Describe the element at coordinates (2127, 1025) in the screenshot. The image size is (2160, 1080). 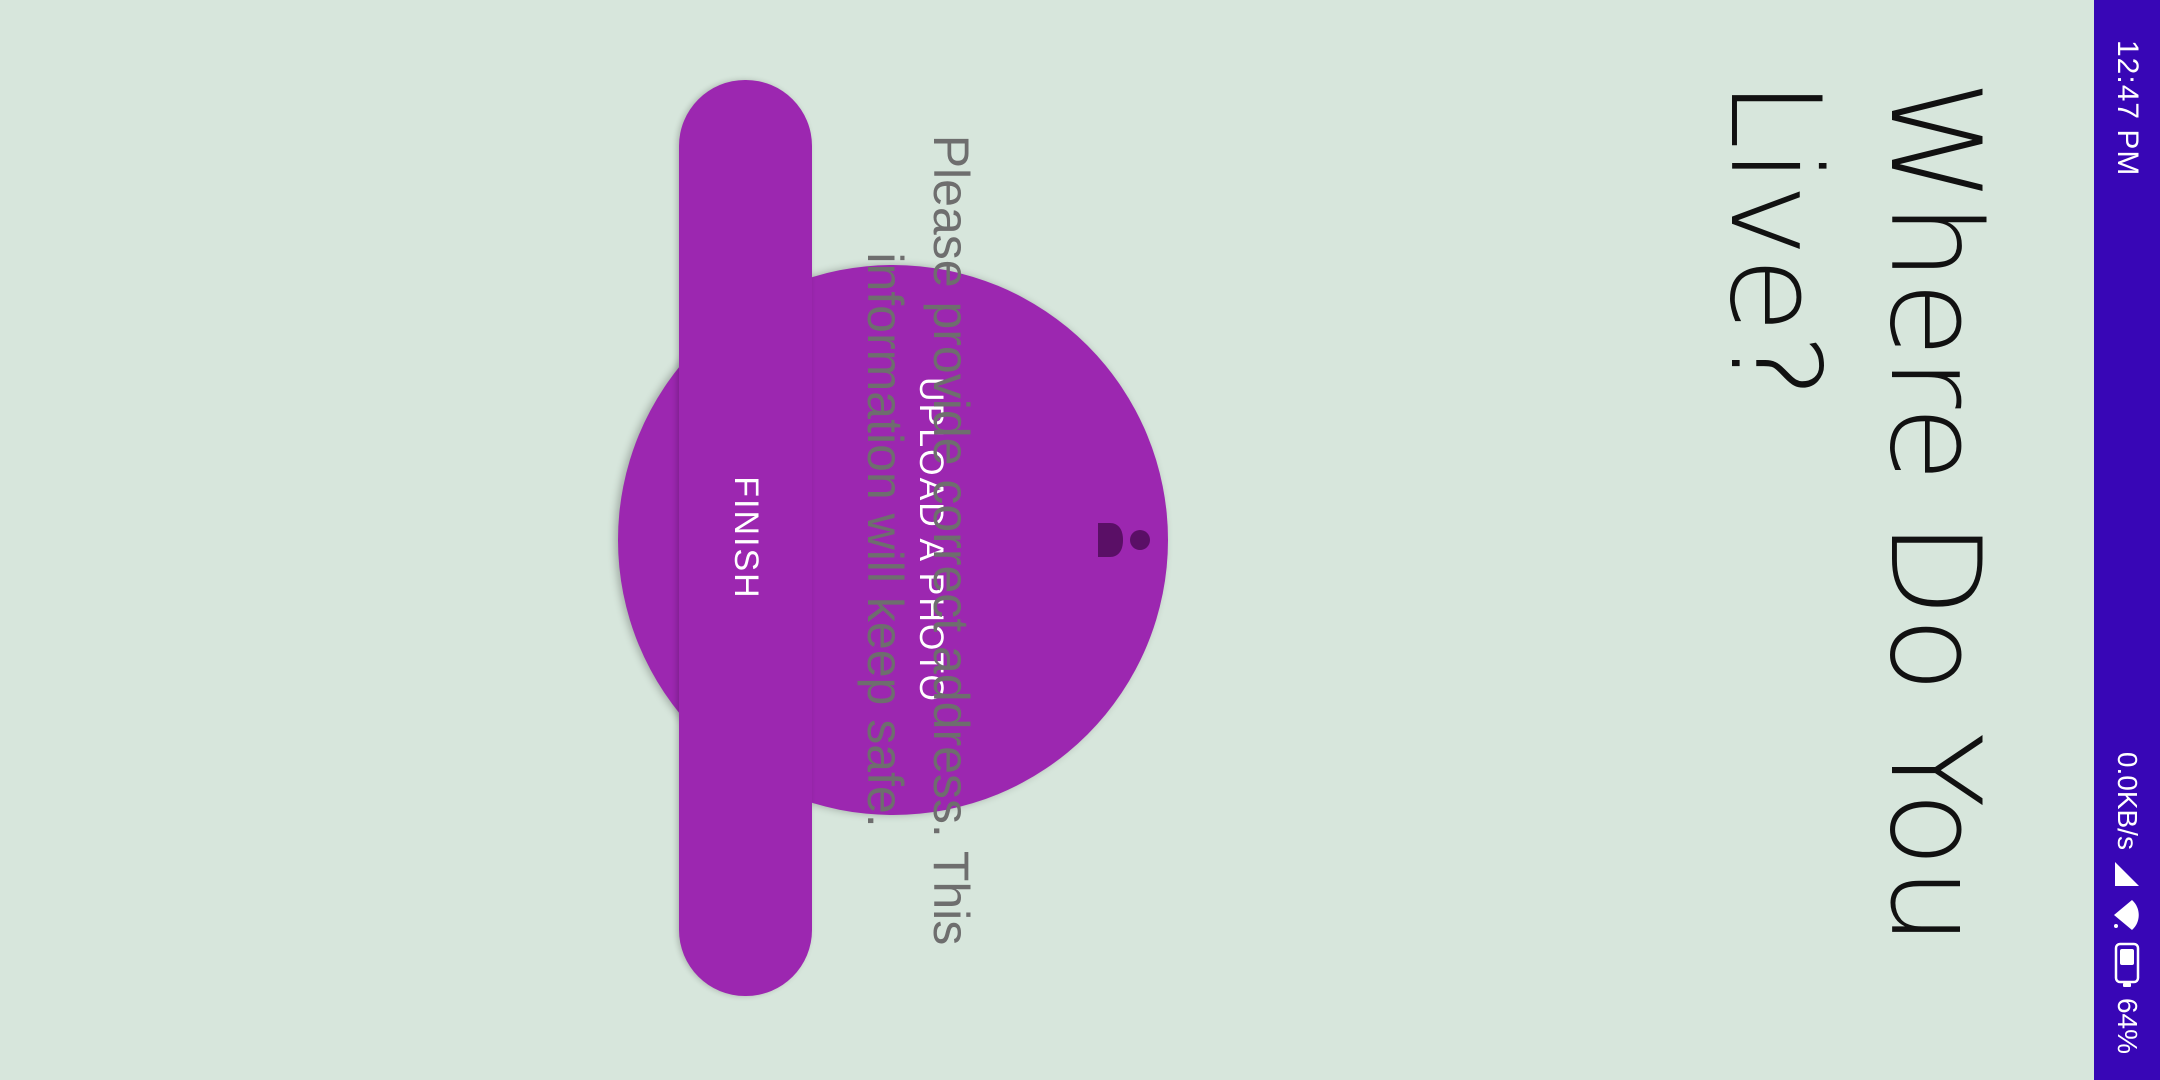
I see `battery-percent: 64%` at that location.